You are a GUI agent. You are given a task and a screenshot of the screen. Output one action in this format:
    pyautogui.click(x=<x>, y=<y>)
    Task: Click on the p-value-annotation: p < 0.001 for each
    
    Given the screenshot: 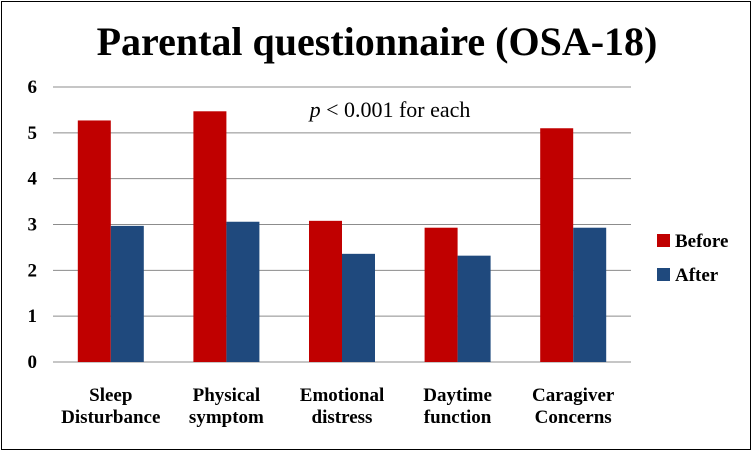 What is the action you would take?
    pyautogui.click(x=389, y=109)
    